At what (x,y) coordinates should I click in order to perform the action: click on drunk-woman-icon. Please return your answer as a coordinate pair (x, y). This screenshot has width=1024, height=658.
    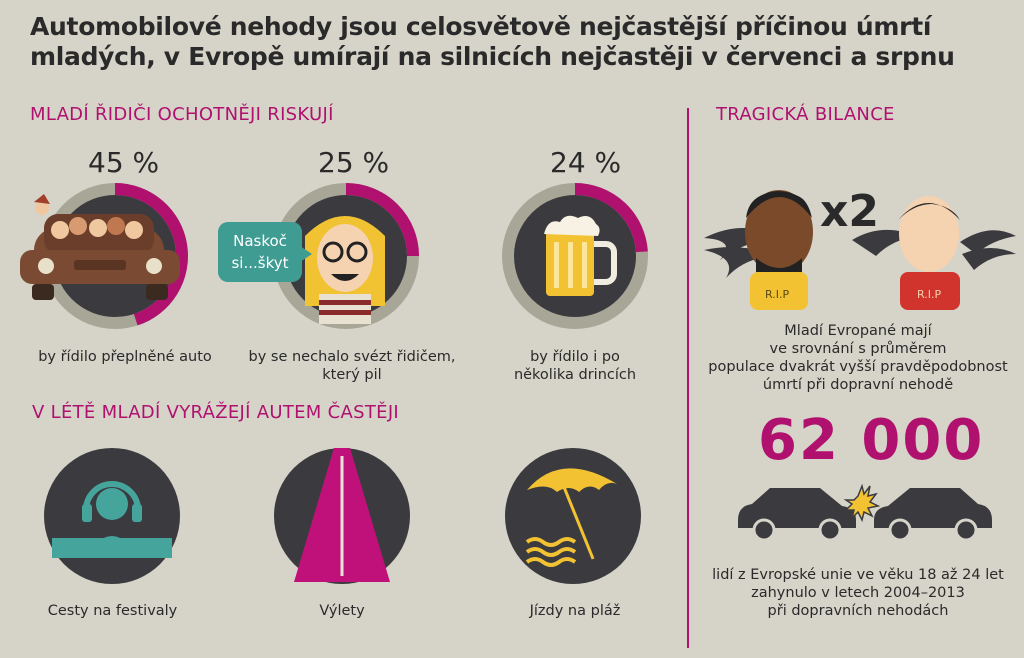
    Looking at the image, I should click on (345, 270).